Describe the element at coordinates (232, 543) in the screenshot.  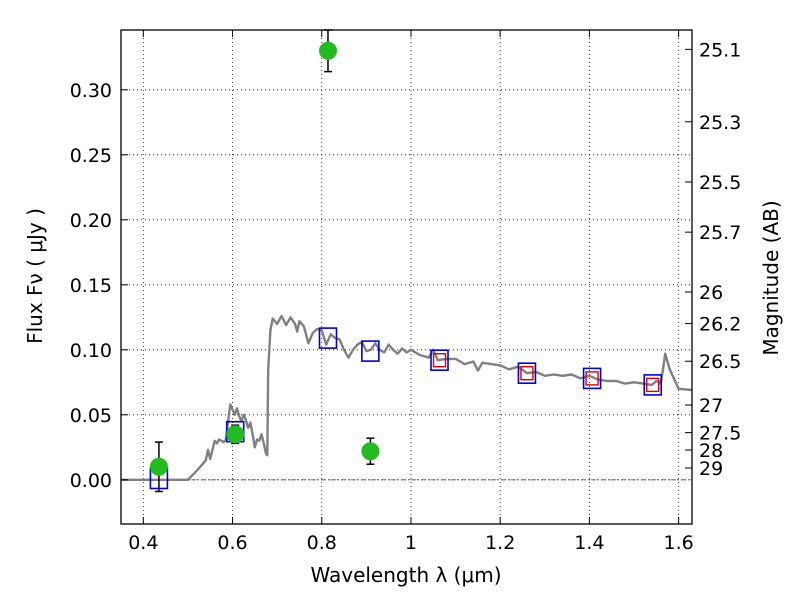
I see `x-tick-label: 0.6` at that location.